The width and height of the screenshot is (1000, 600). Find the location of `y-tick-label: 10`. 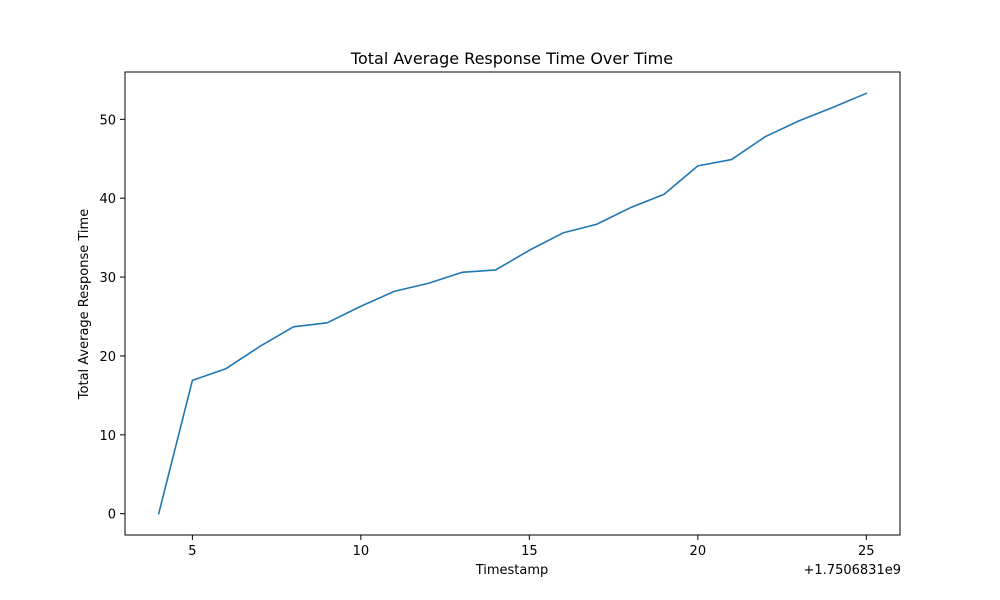

y-tick-label: 10 is located at coordinates (107, 436).